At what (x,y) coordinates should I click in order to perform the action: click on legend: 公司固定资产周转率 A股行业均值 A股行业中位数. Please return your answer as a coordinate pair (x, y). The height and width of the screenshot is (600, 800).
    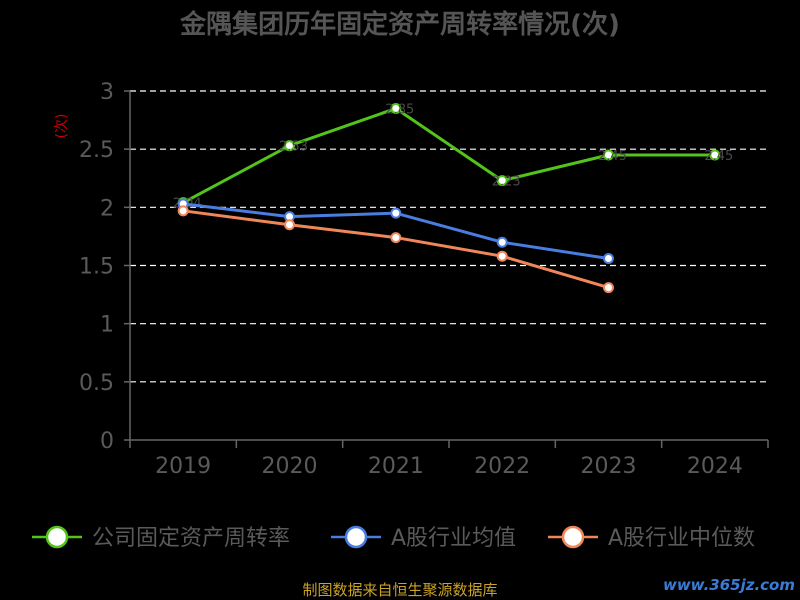
    Looking at the image, I should click on (393, 538).